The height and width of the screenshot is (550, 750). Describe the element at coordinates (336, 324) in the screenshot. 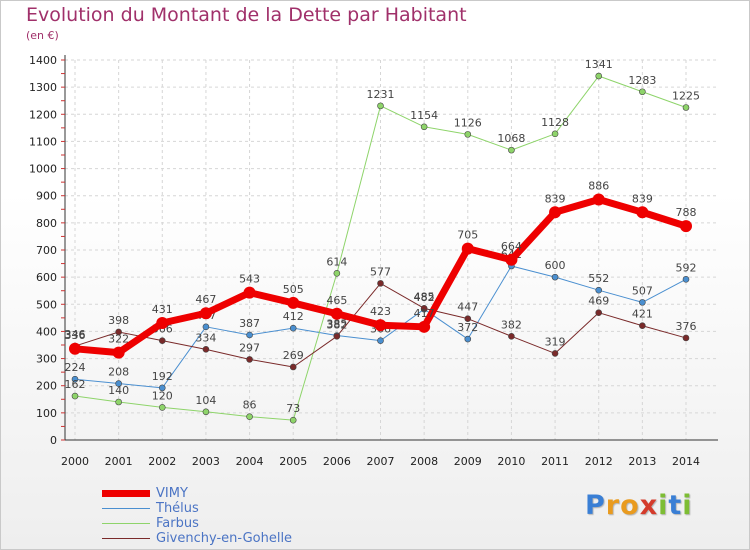

I see `data-label: 385` at that location.